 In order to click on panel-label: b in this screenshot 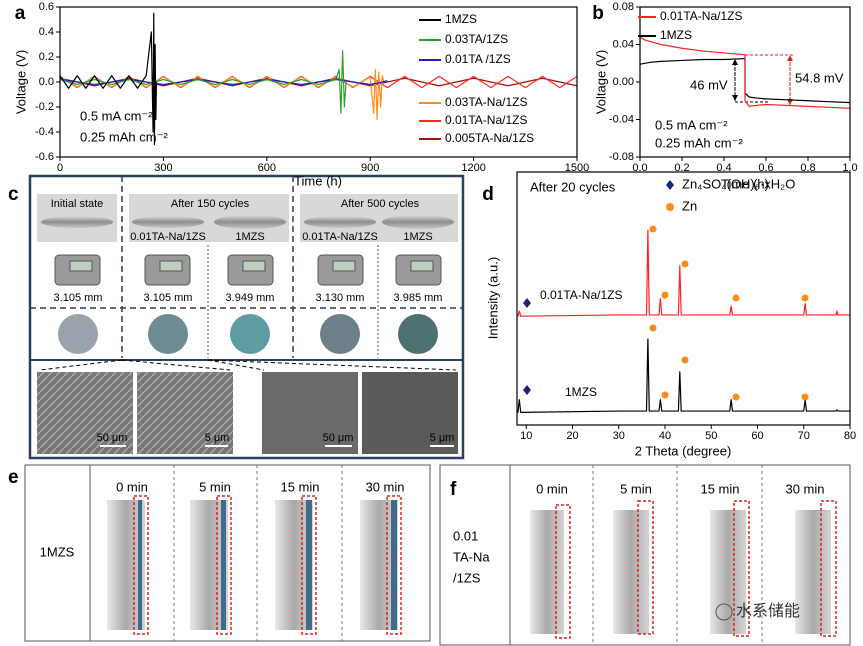, I will do `click(598, 13)`.